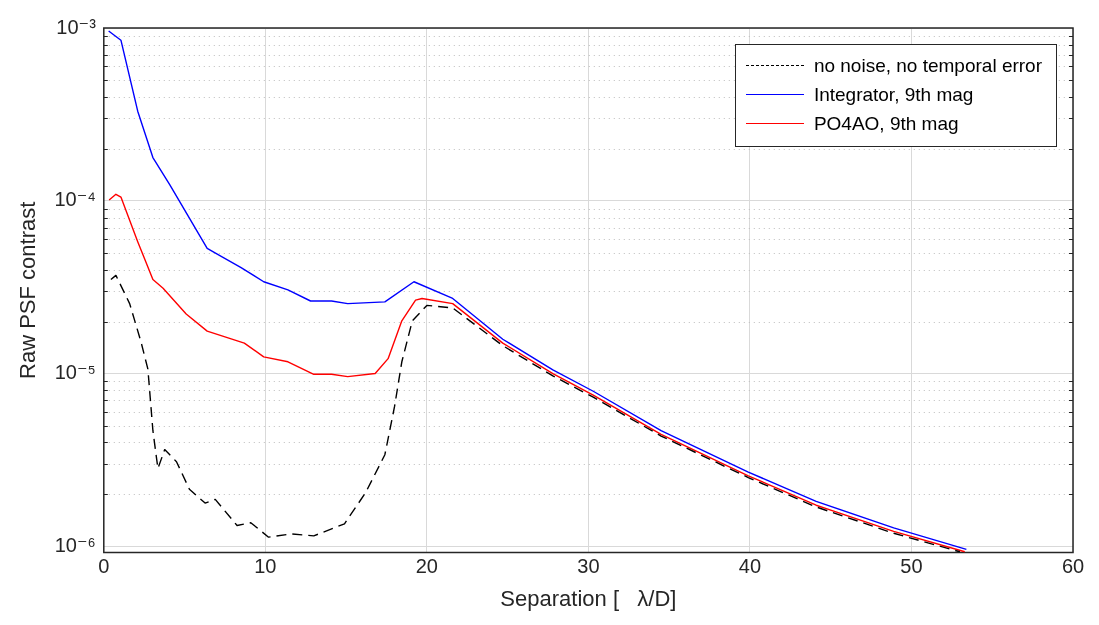  What do you see at coordinates (75, 199) in the screenshot?
I see `y-tick-label: 10⁻⁴` at bounding box center [75, 199].